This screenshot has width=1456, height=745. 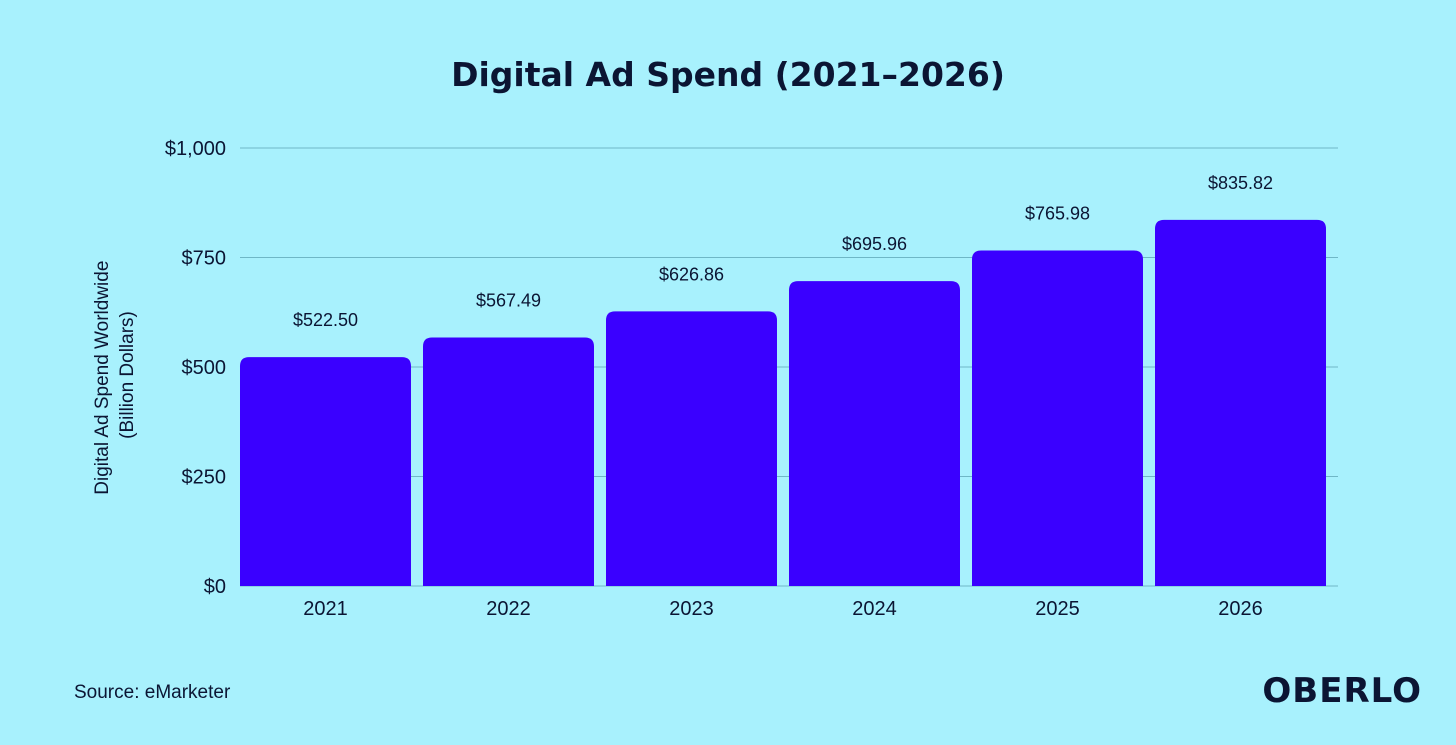 I want to click on bar-2025, so click(x=1057, y=418).